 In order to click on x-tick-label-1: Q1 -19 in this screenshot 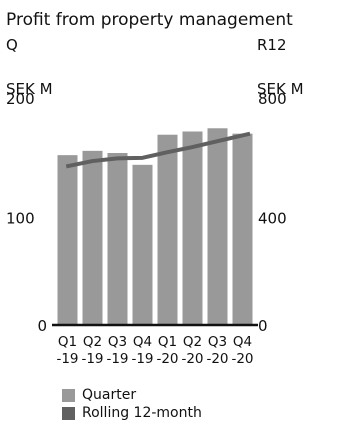, I will do `click(67, 350)`.